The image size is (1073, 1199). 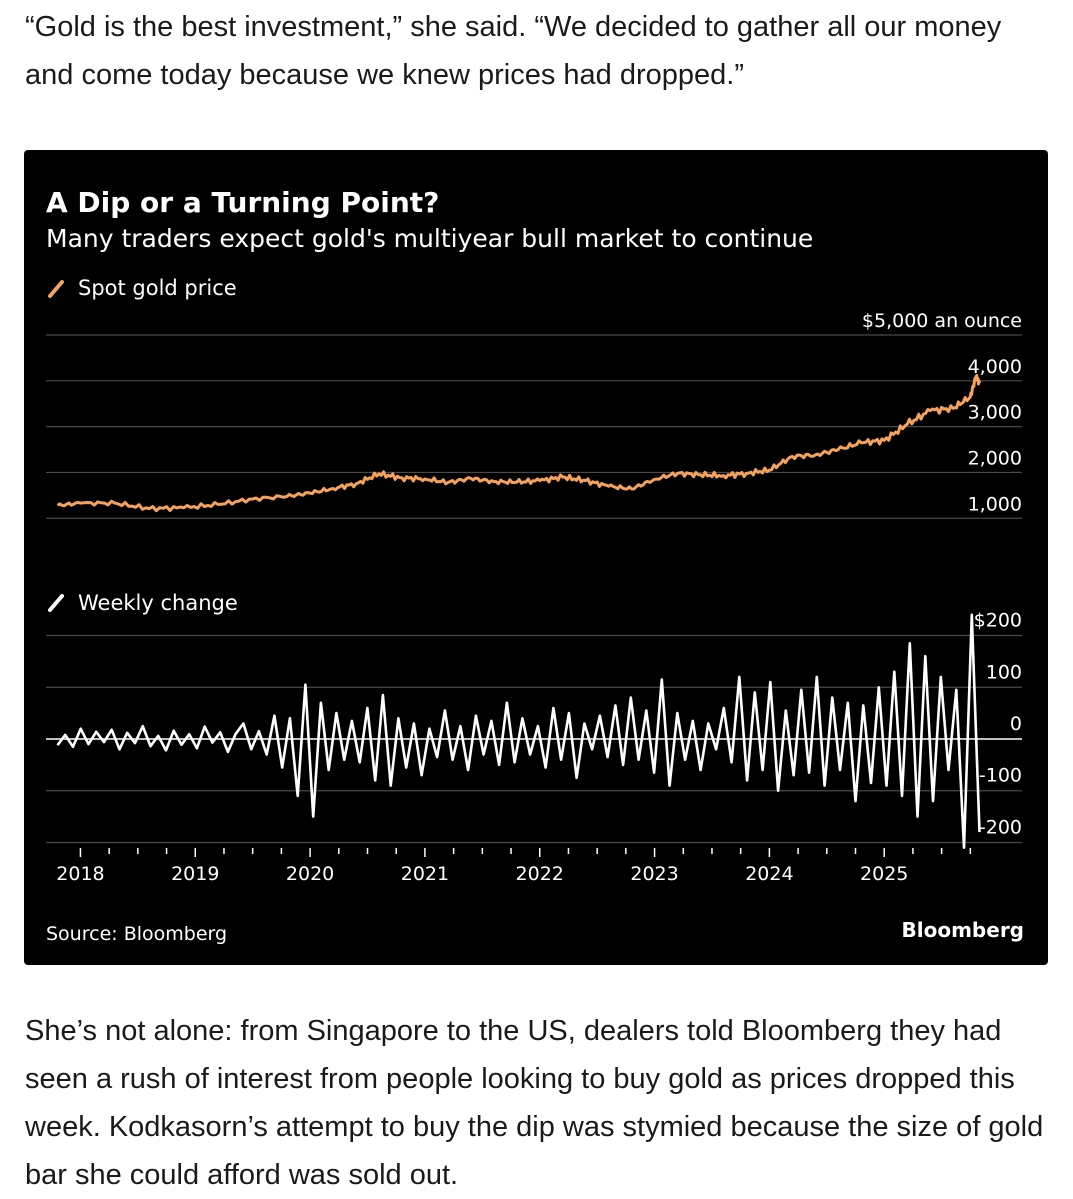 What do you see at coordinates (884, 874) in the screenshot?
I see `x-tick-label: 2025` at bounding box center [884, 874].